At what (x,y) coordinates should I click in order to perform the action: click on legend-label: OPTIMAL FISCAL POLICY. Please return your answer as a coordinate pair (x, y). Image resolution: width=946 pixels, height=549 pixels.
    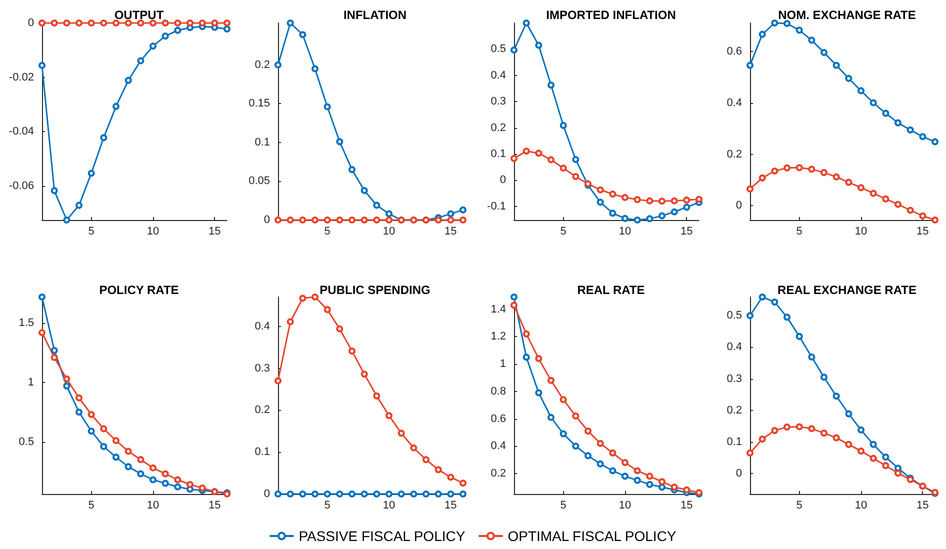
    Looking at the image, I should click on (592, 536).